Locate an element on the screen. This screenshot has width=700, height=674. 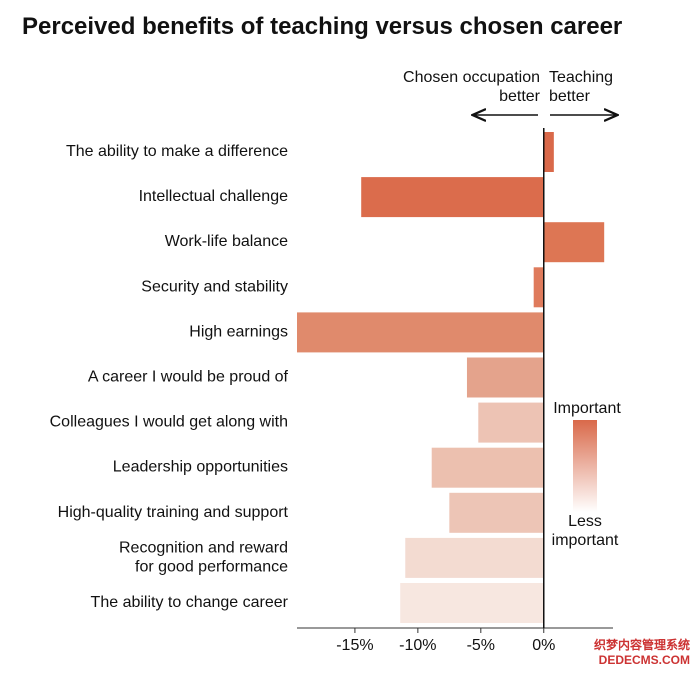
watermark: 织梦内容管理系统 is located at coordinates (642, 644).